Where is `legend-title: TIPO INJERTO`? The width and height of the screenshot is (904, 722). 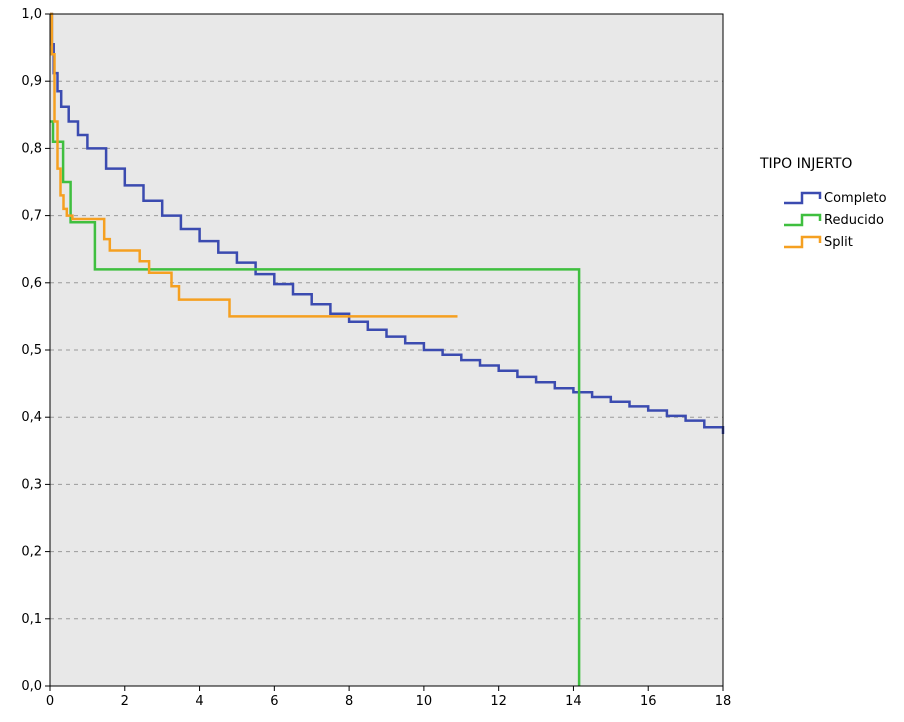
legend-title: TIPO INJERTO is located at coordinates (805, 164).